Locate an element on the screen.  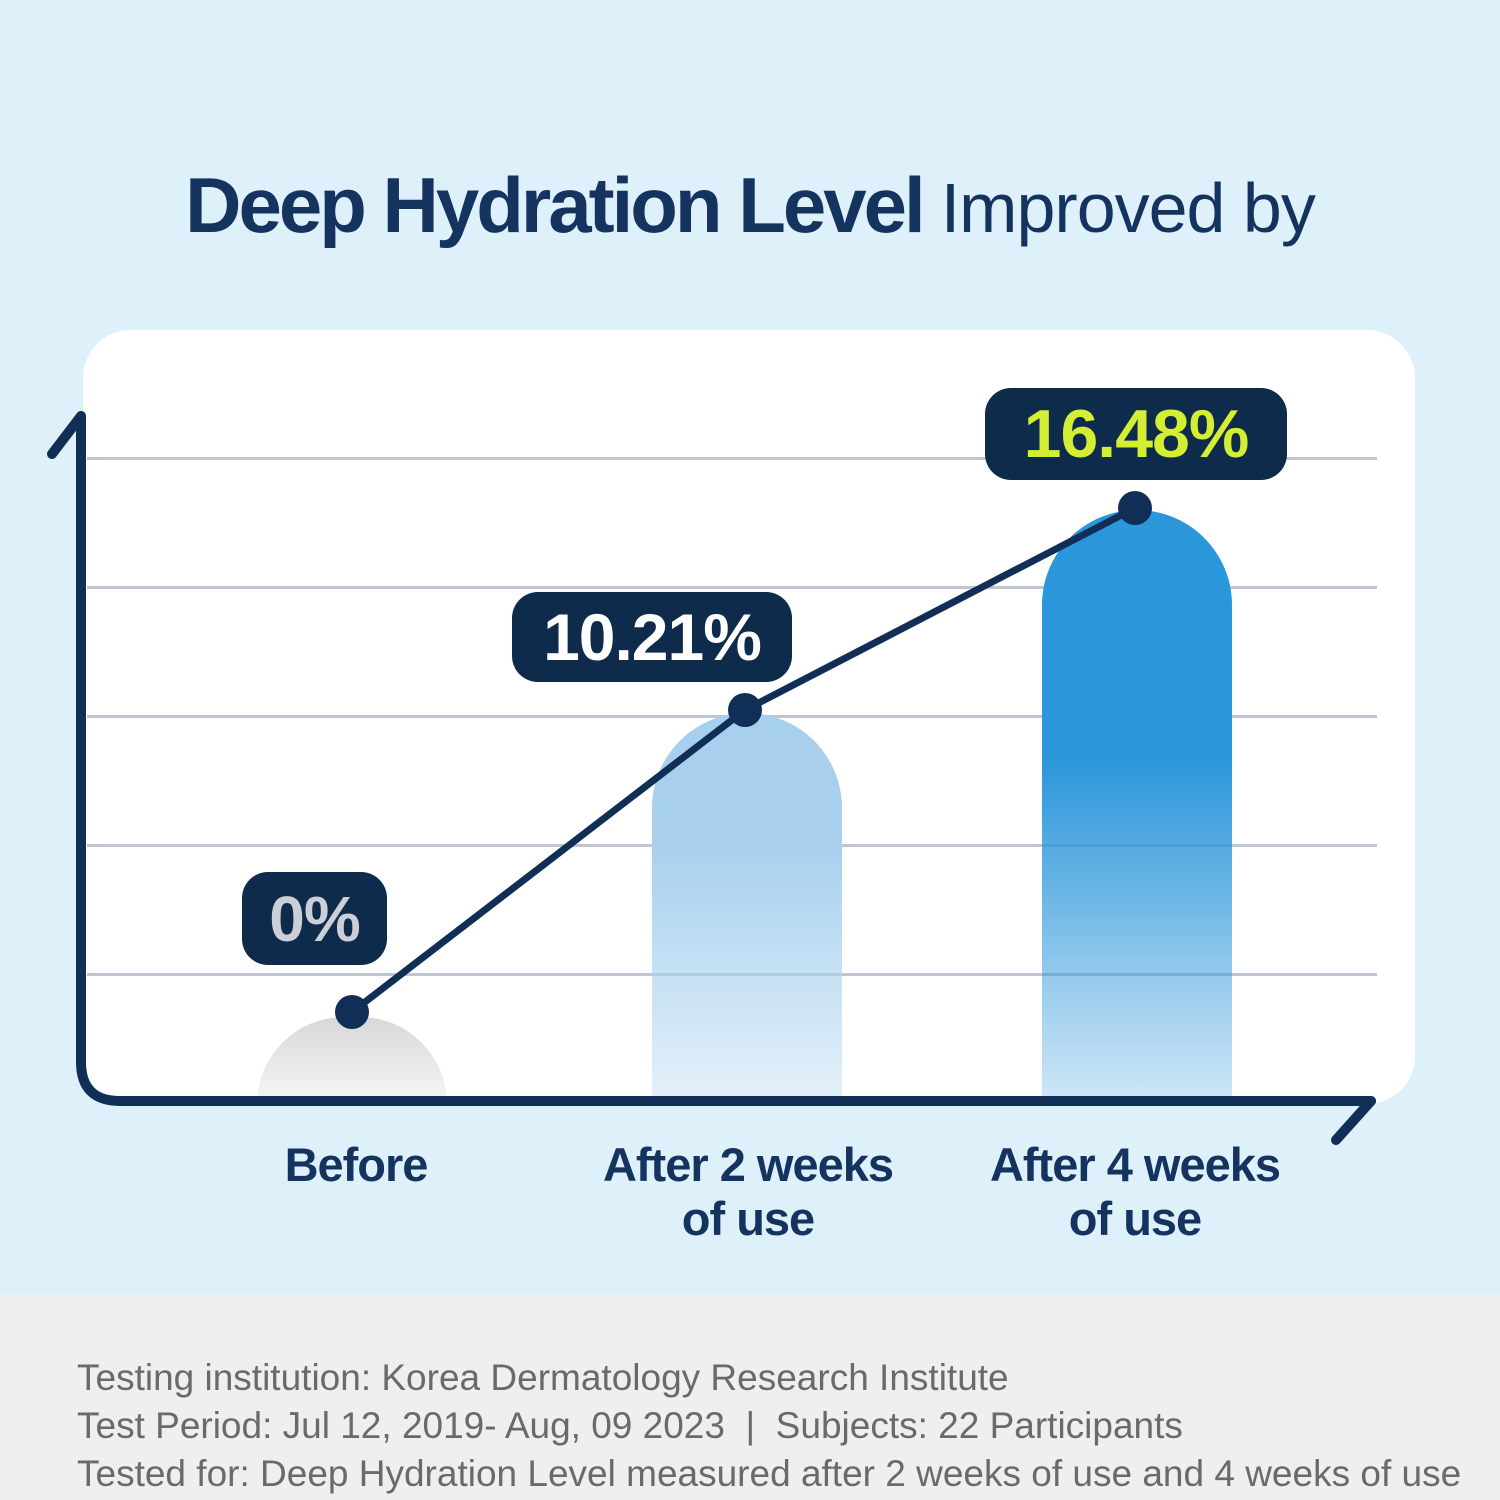
value-label: 10.21% is located at coordinates (652, 637).